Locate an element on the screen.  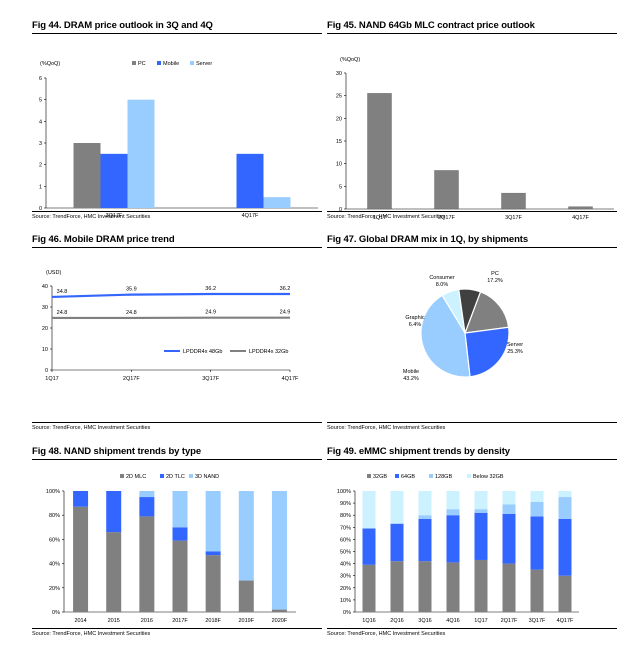
fig49-x-tick-label: 1Q17 is located at coordinates (480, 621).